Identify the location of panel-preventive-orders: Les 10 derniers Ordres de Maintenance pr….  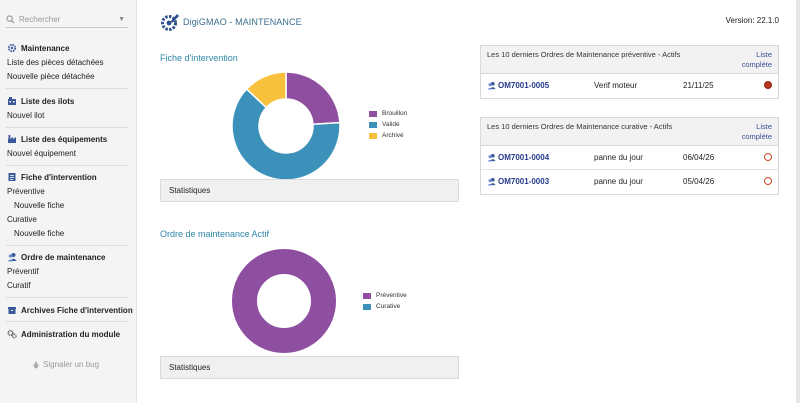
(629, 72).